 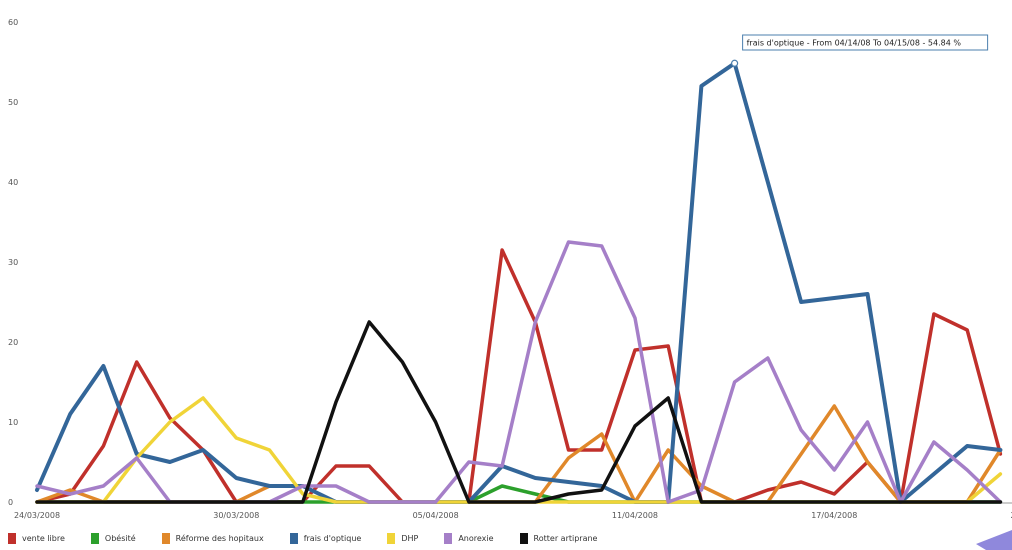 What do you see at coordinates (635, 515) in the screenshot?
I see `x-tick-label: 11/04/2008` at bounding box center [635, 515].